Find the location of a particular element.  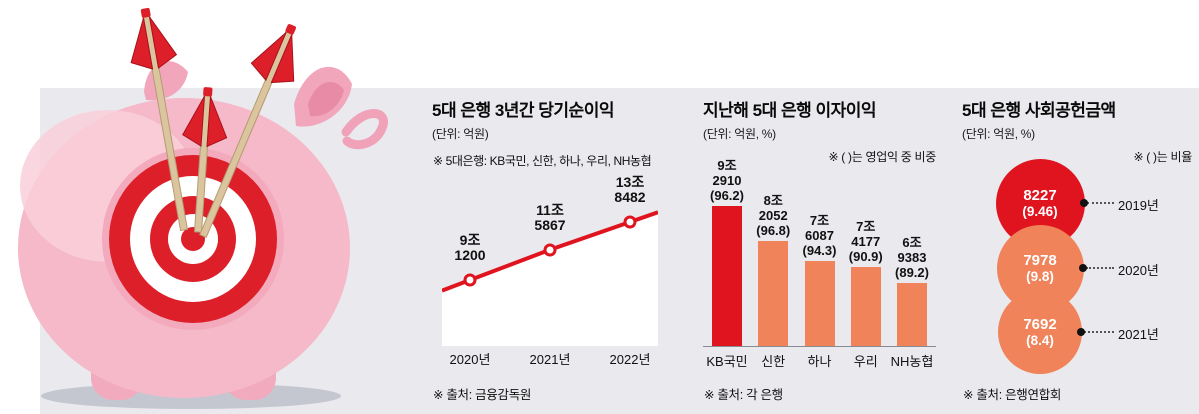

x-axis-label: 2022년 is located at coordinates (630, 359).